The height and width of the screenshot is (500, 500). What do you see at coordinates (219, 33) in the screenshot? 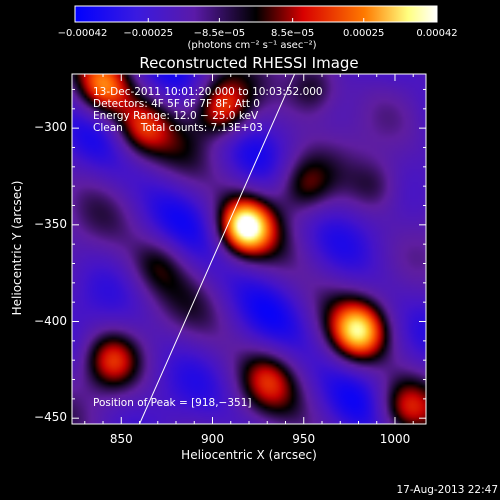
I see `colorbar-tick-label: −8.5e−05` at bounding box center [219, 33].